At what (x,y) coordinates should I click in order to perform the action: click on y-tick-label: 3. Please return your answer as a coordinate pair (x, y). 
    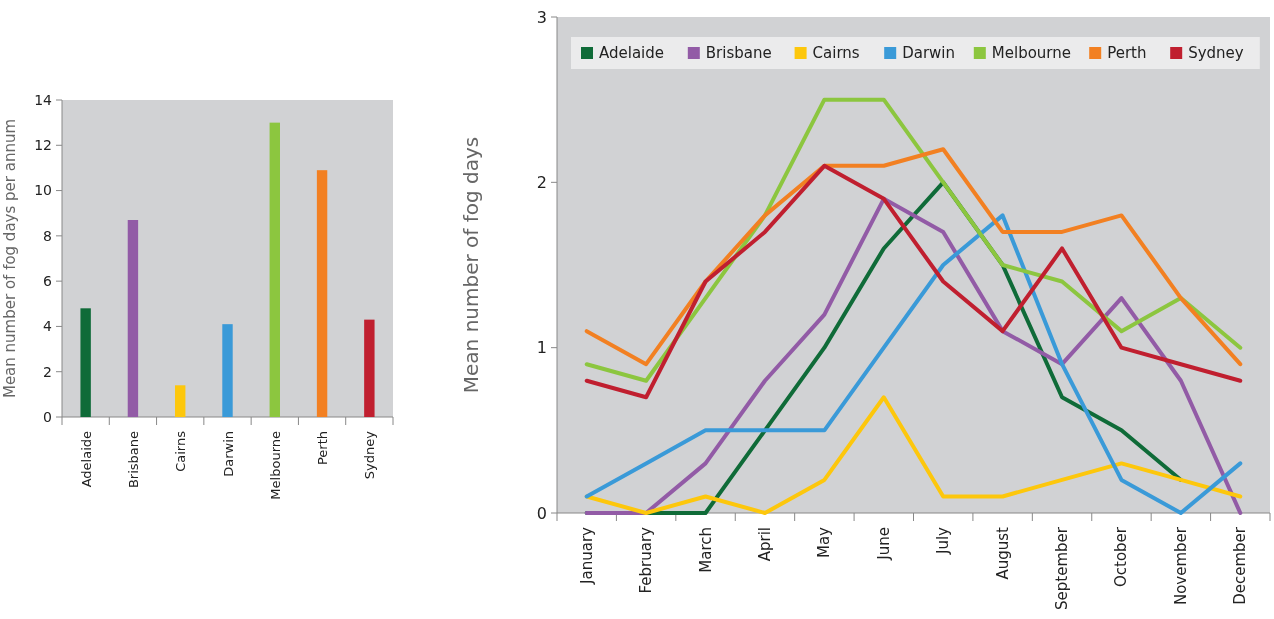
    Looking at the image, I should click on (541, 17).